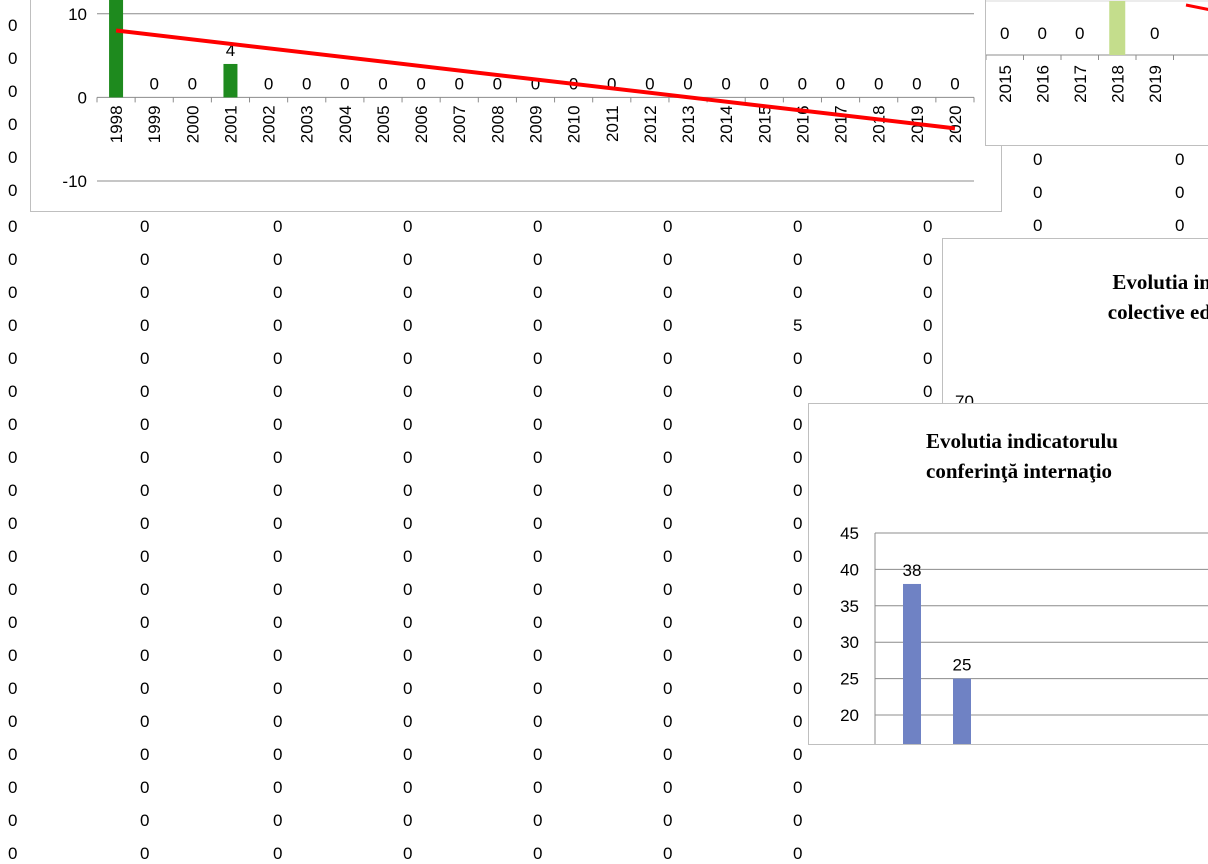  I want to click on chart-top-right-panel: 0 2015 0 2016 0 2017 2018 0 2019, so click(1096, 73).